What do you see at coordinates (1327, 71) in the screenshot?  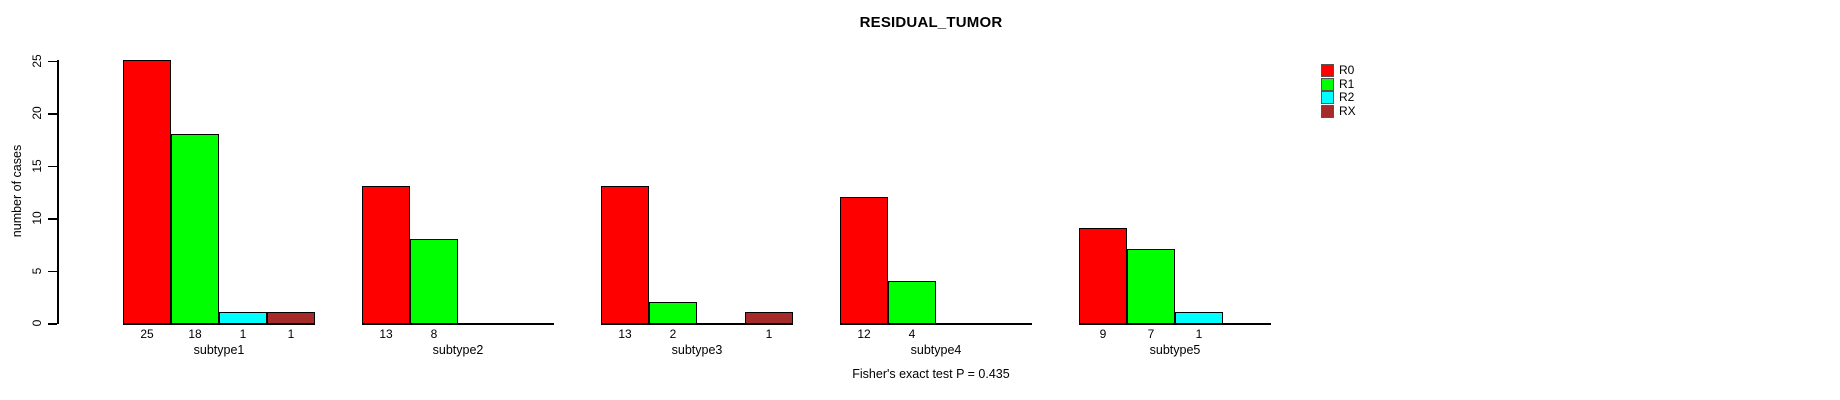 I see `legend-swatch-r0` at bounding box center [1327, 71].